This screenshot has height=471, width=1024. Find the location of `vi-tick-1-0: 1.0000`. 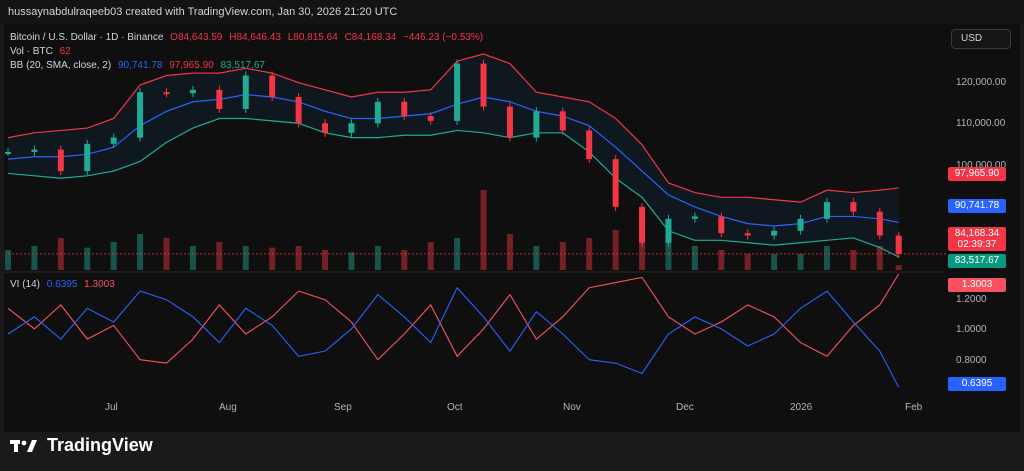

vi-tick-1-0: 1.0000 is located at coordinates (971, 329).